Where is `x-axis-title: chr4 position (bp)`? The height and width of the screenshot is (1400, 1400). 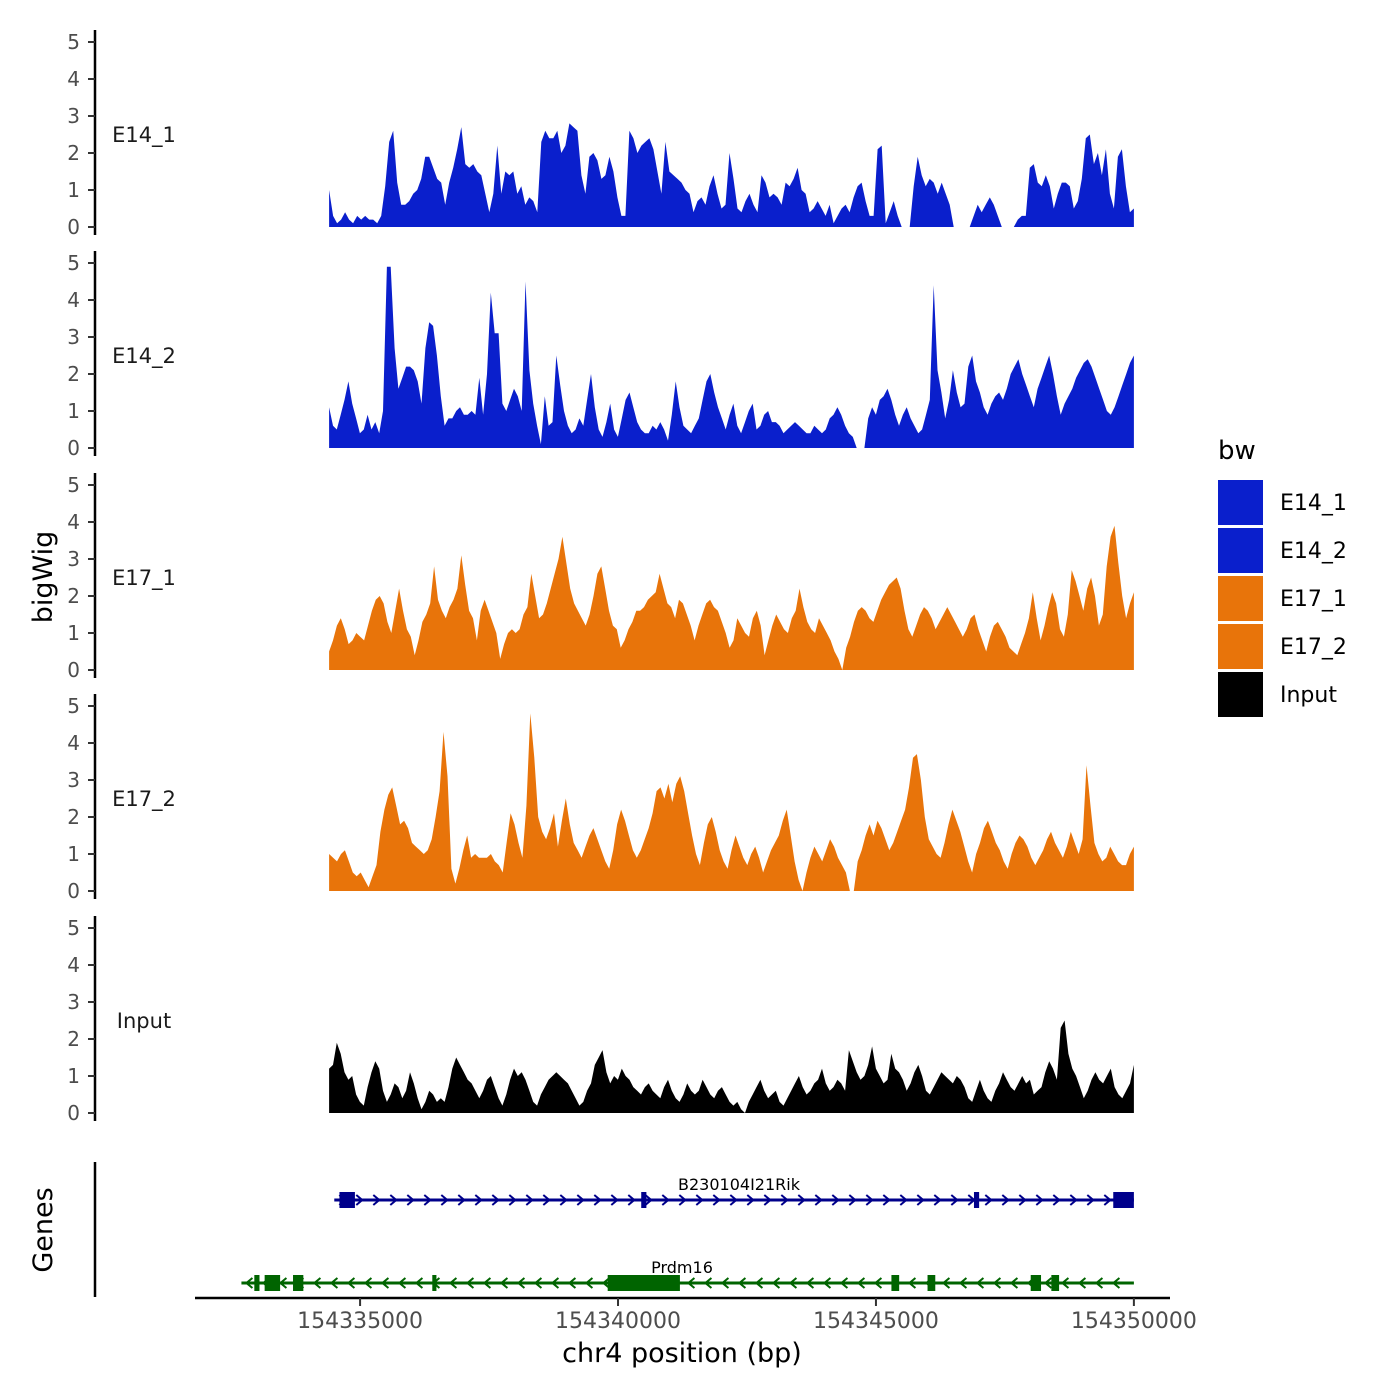 x-axis-title: chr4 position (bp) is located at coordinates (682, 1353).